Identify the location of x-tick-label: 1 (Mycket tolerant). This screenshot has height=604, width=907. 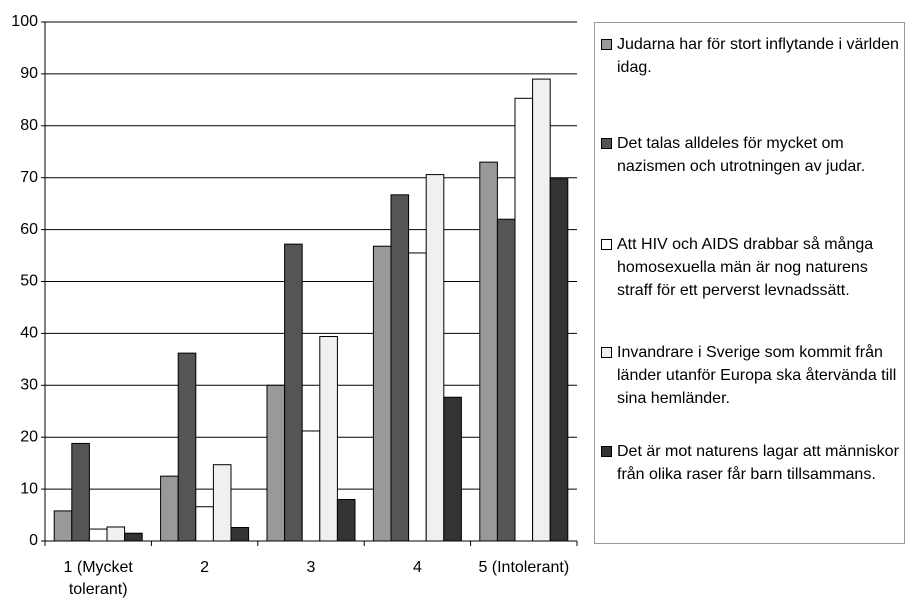
(98, 578).